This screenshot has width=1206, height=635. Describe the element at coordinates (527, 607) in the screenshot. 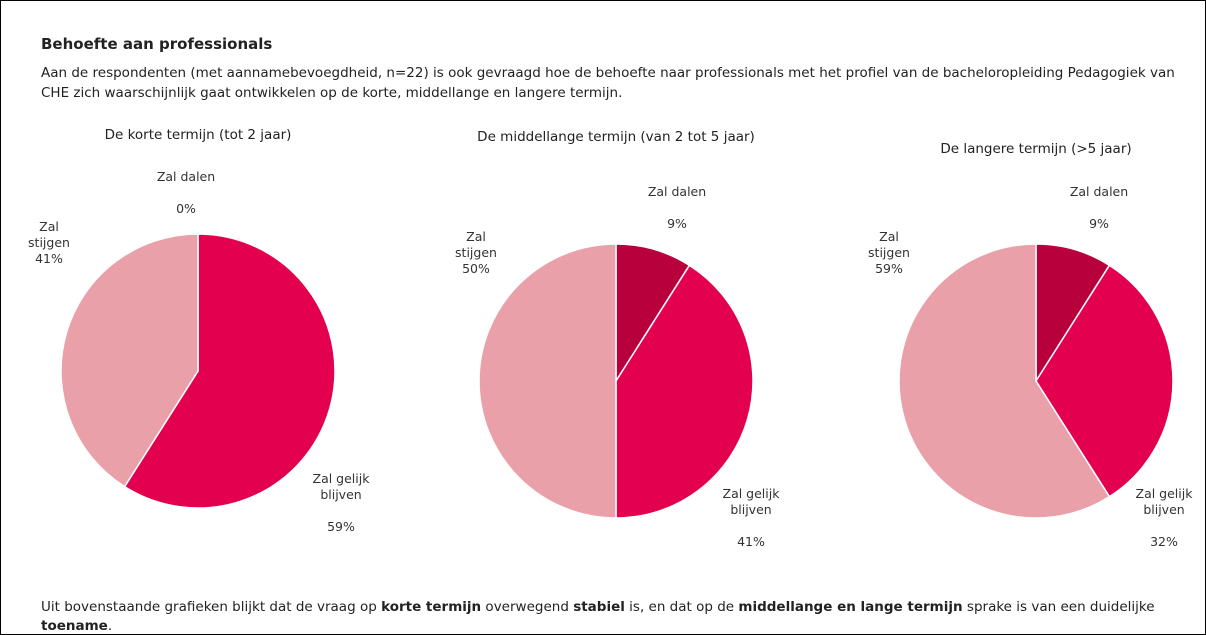

I see `text: overwegend` at that location.